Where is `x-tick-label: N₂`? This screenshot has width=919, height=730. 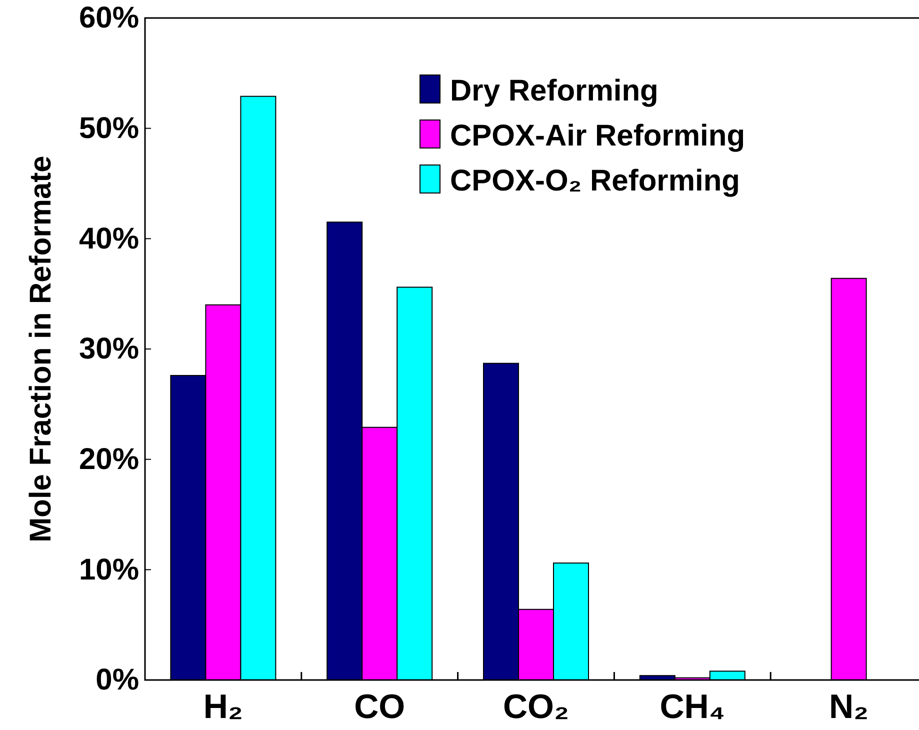 x-tick-label: N₂ is located at coordinates (848, 707).